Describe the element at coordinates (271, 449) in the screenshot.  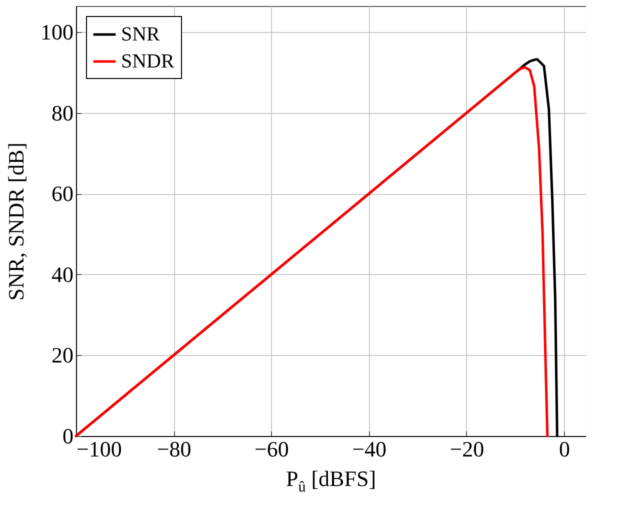
I see `x-tick-label: −60` at that location.